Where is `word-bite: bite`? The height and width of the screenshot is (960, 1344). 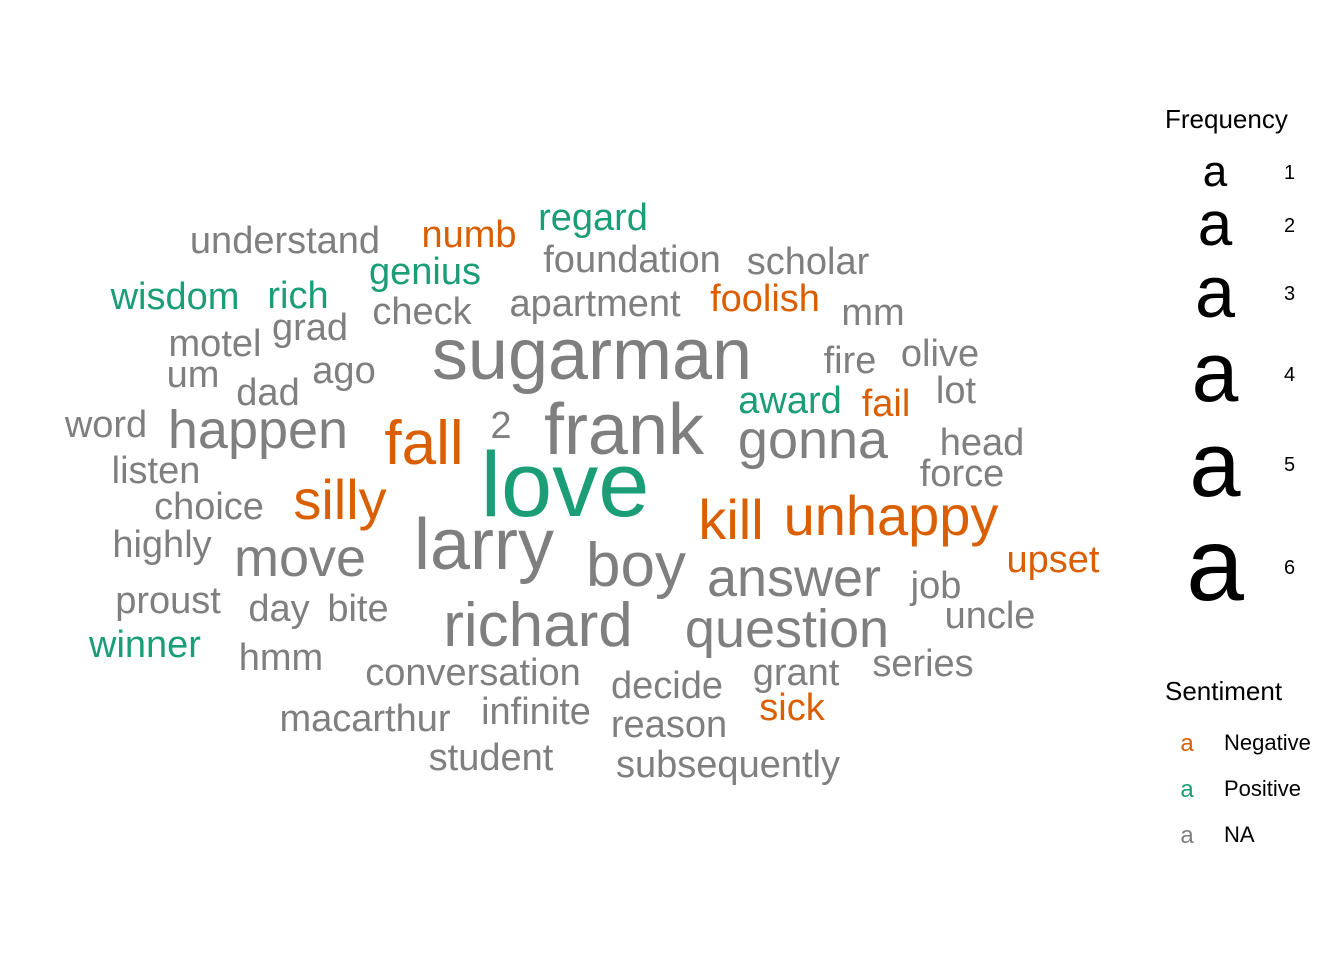
word-bite: bite is located at coordinates (357, 609).